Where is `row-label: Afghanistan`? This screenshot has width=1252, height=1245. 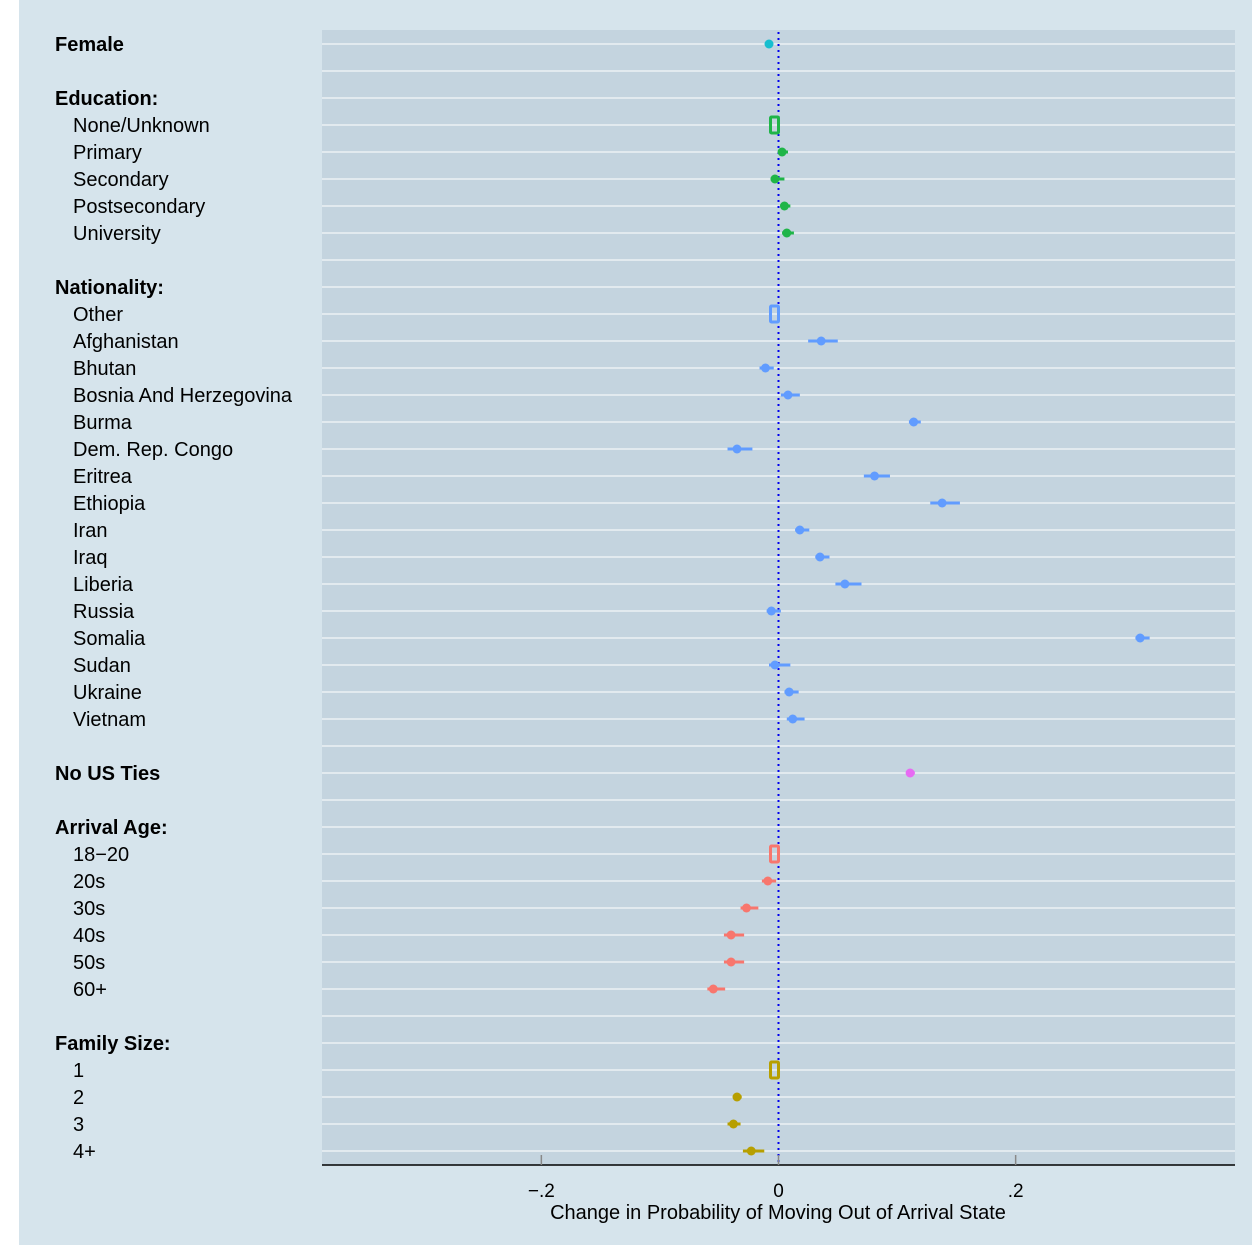
row-label: Afghanistan is located at coordinates (126, 342).